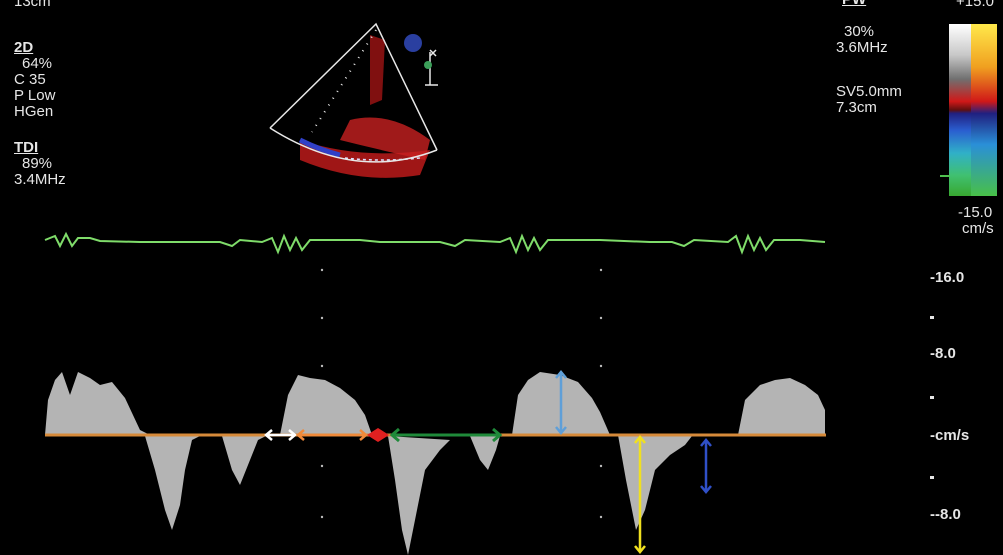 The height and width of the screenshot is (555, 1003). What do you see at coordinates (947, 277) in the screenshot?
I see `scale-label-top: -16.0` at bounding box center [947, 277].